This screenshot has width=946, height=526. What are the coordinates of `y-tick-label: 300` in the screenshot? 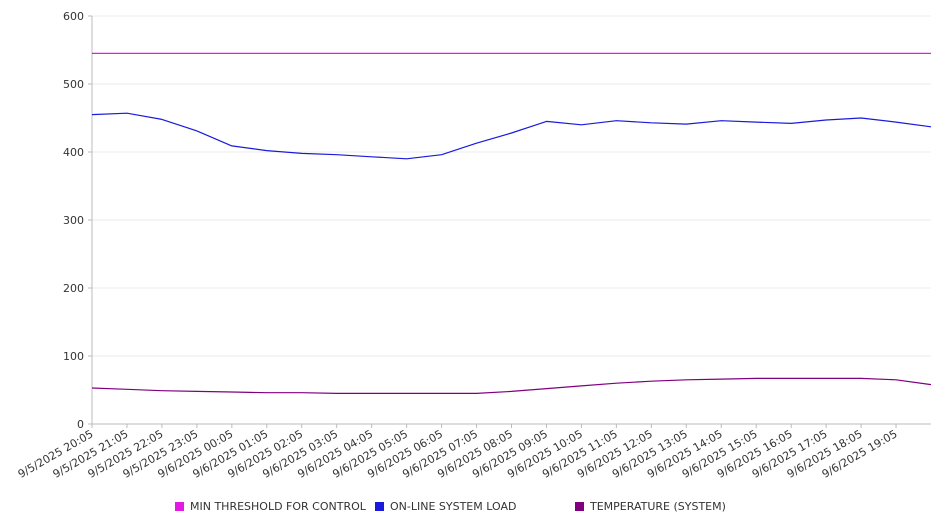 It's located at (73, 220).